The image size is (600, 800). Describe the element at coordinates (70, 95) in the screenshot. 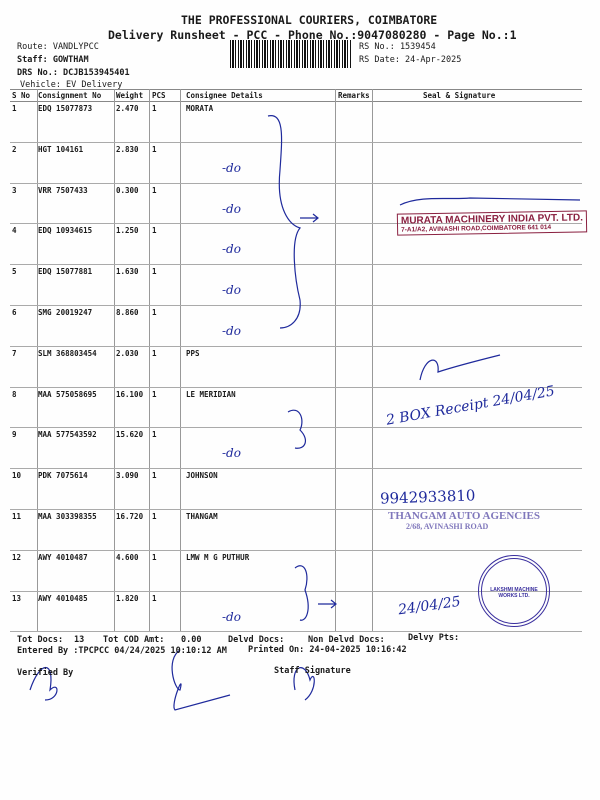

I see `column-header: Consignment No` at that location.